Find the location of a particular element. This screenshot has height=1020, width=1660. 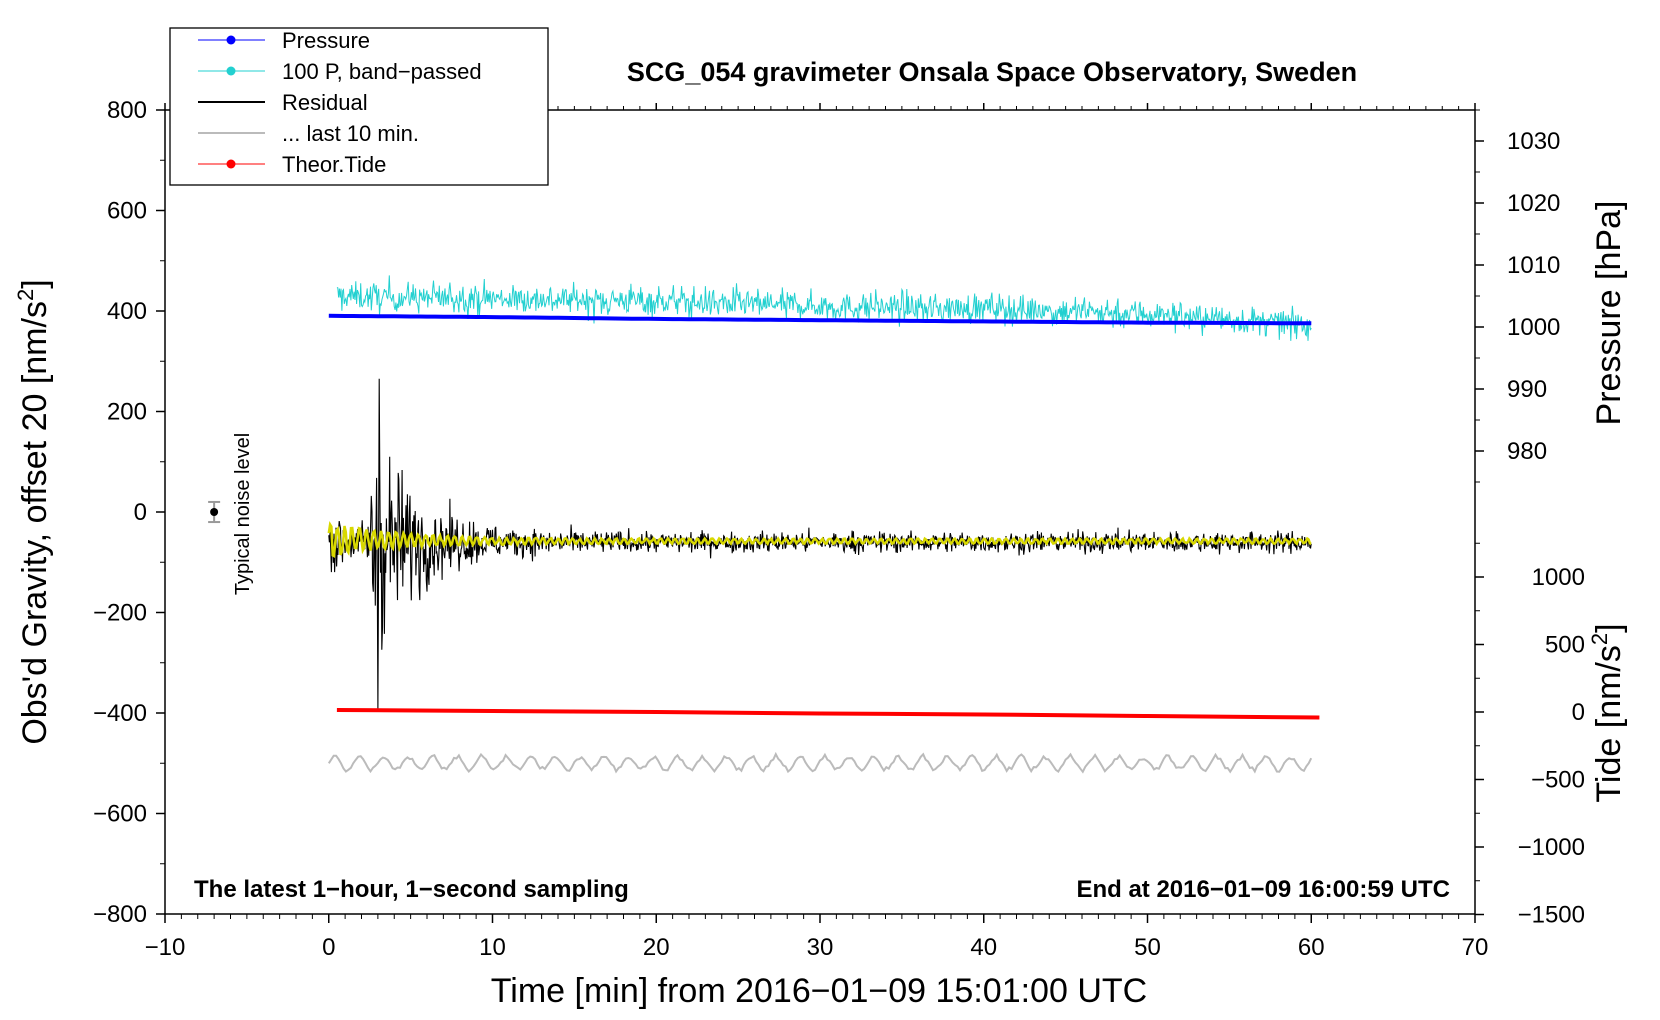

x-tick-label: 20 is located at coordinates (656, 947).